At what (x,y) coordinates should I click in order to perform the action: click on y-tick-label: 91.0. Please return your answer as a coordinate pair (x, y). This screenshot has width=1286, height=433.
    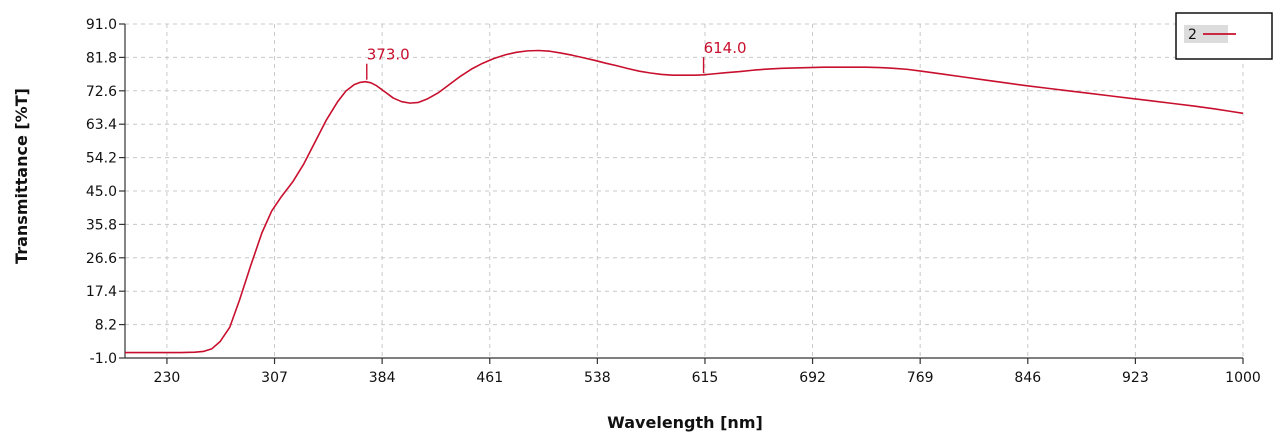
    Looking at the image, I should click on (101, 25).